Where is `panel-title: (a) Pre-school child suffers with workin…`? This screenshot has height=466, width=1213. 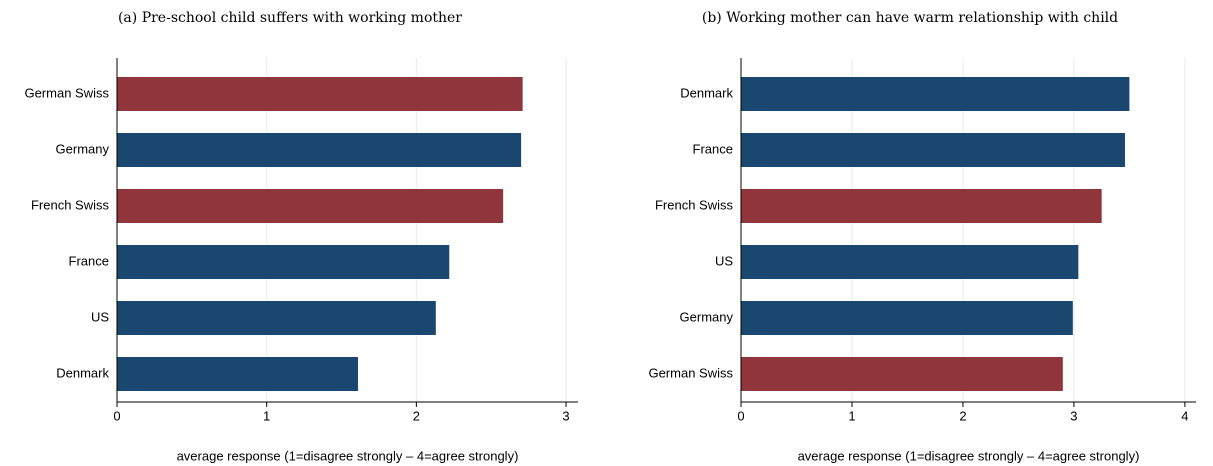 panel-title: (a) Pre-school child suffers with workin… is located at coordinates (290, 18).